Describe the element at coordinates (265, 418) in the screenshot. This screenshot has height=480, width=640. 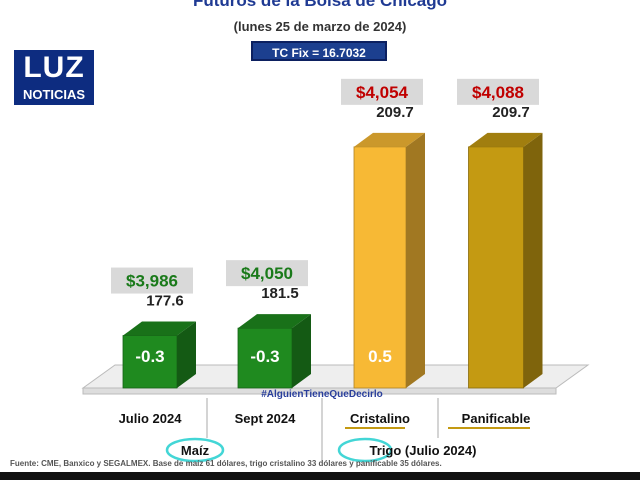
I see `category-label: Sept 2024` at that location.